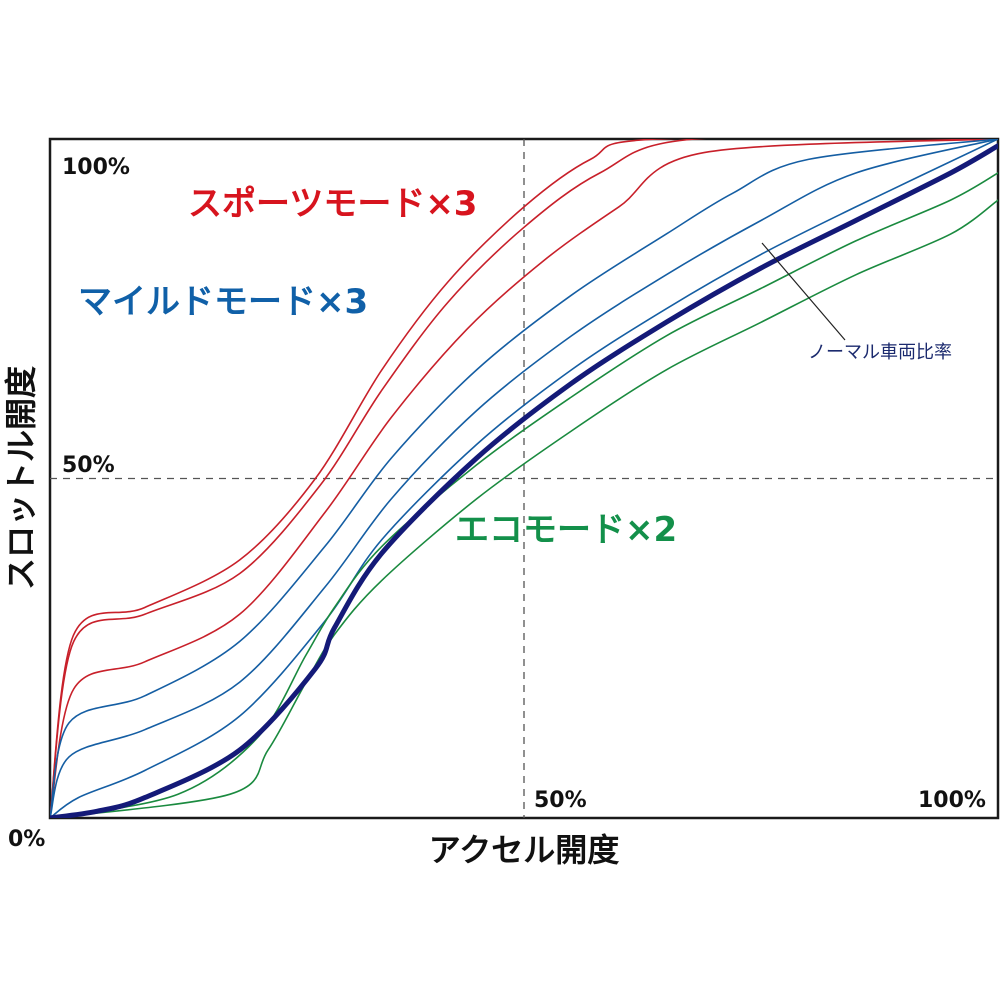  What do you see at coordinates (223, 302) in the screenshot?
I see `mild-mode-label: マイルドモード×3` at bounding box center [223, 302].